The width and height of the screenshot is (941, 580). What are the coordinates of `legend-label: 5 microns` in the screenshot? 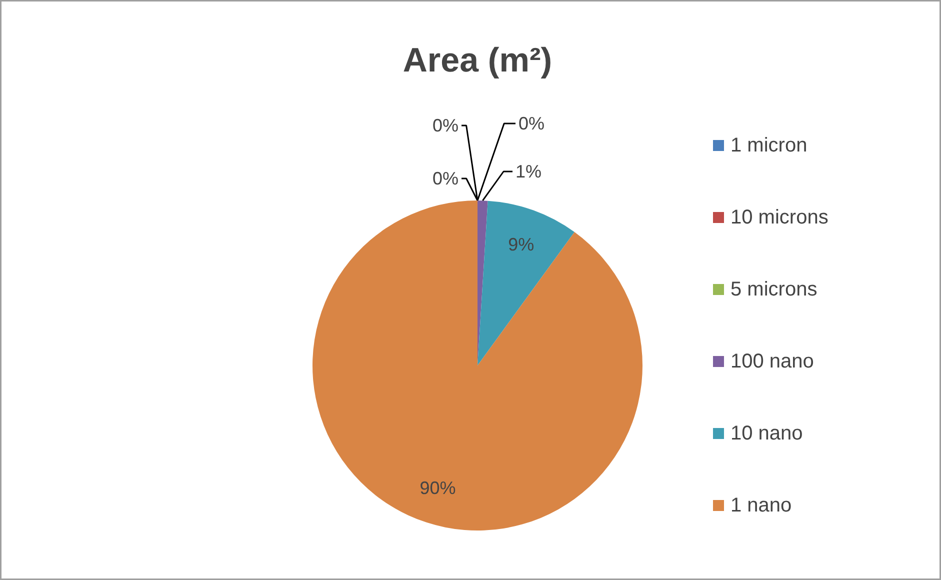 It's located at (774, 289).